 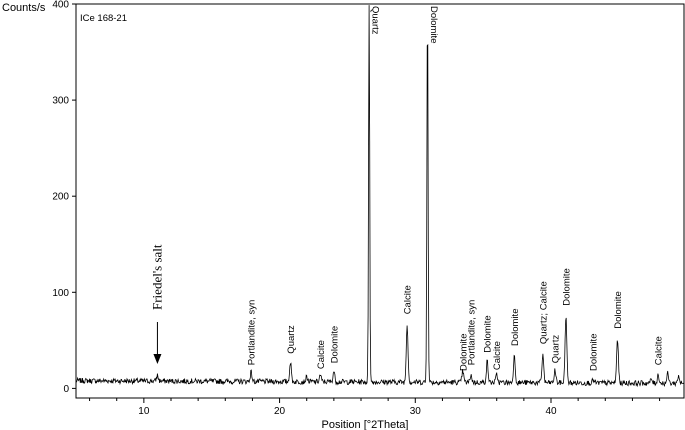 I want to click on friedel-salt-label: Friedel's salt, so click(x=156, y=277).